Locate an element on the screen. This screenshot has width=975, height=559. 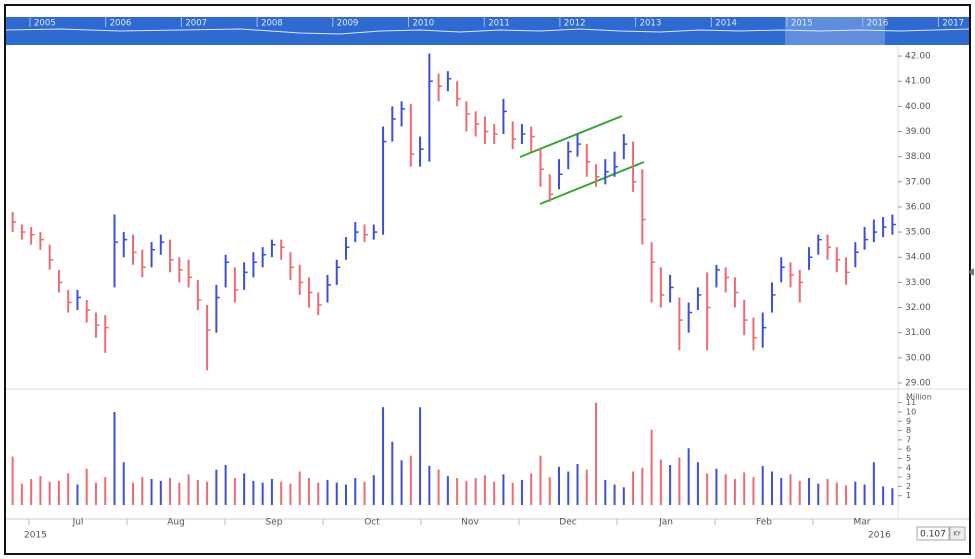
navigator-year: 2013 is located at coordinates (651, 24).